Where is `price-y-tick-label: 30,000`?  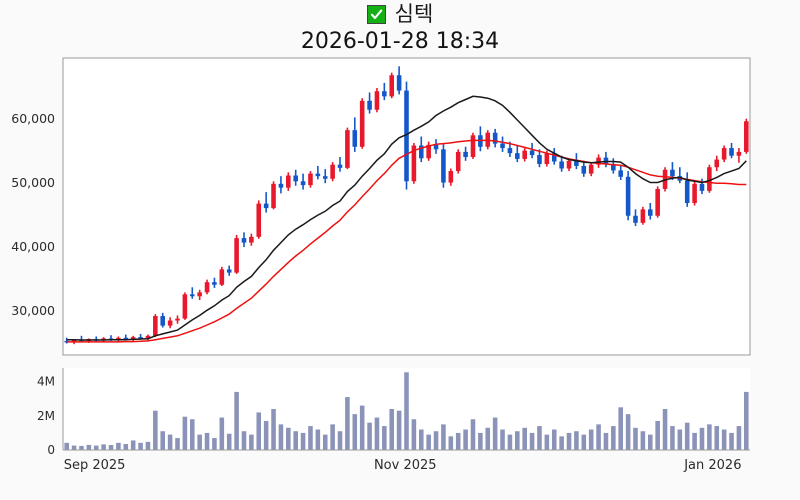
price-y-tick-label: 30,000 is located at coordinates (33, 310).